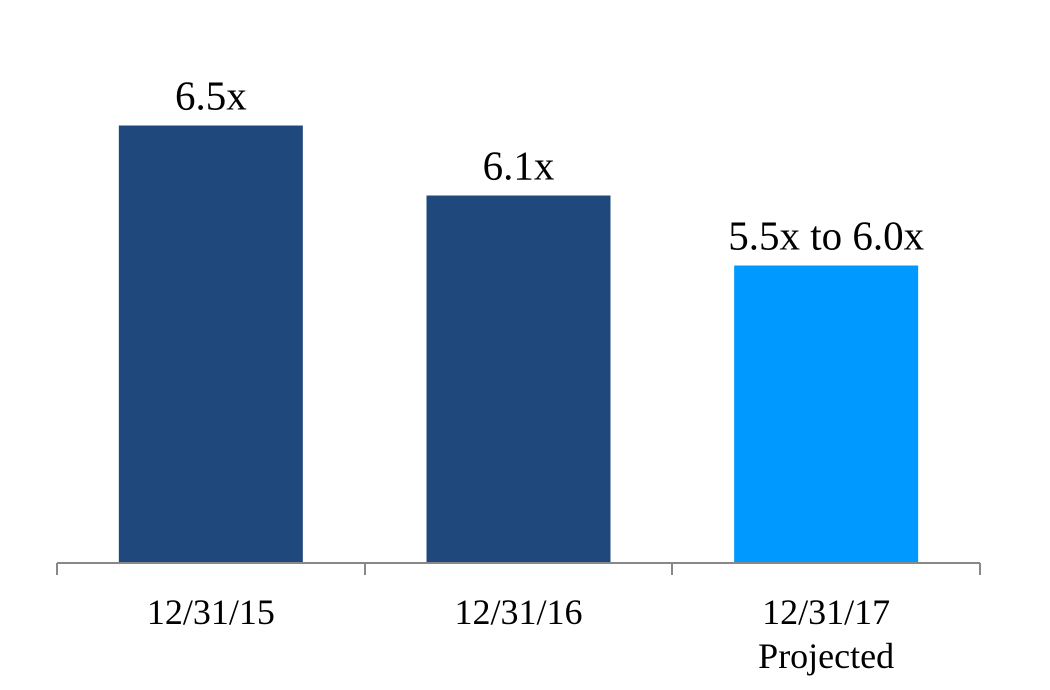  I want to click on data-label: 6.5x, so click(211, 96).